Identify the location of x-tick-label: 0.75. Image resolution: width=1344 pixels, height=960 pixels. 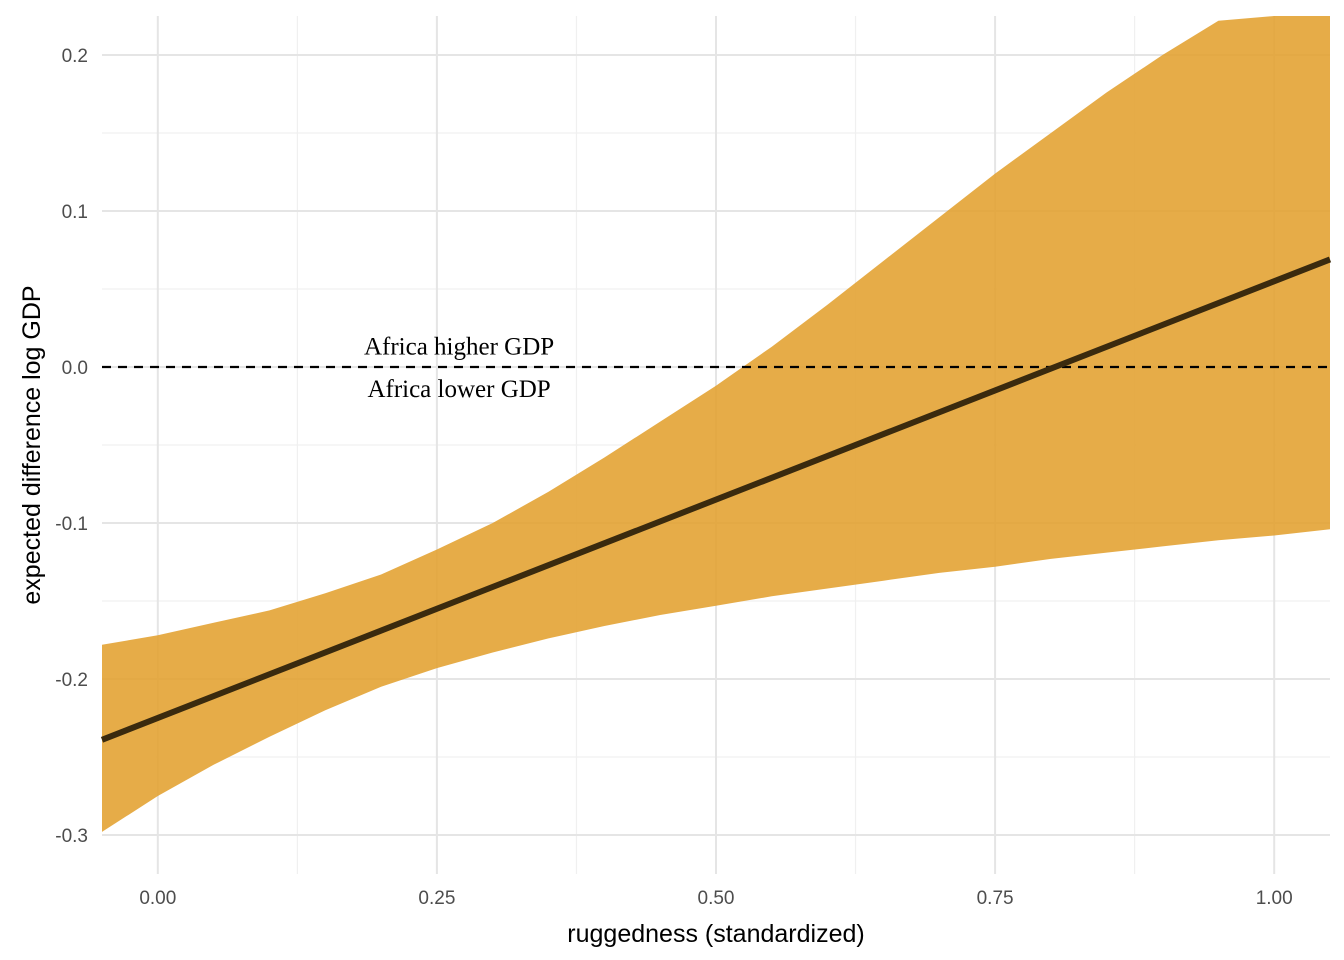
(995, 898).